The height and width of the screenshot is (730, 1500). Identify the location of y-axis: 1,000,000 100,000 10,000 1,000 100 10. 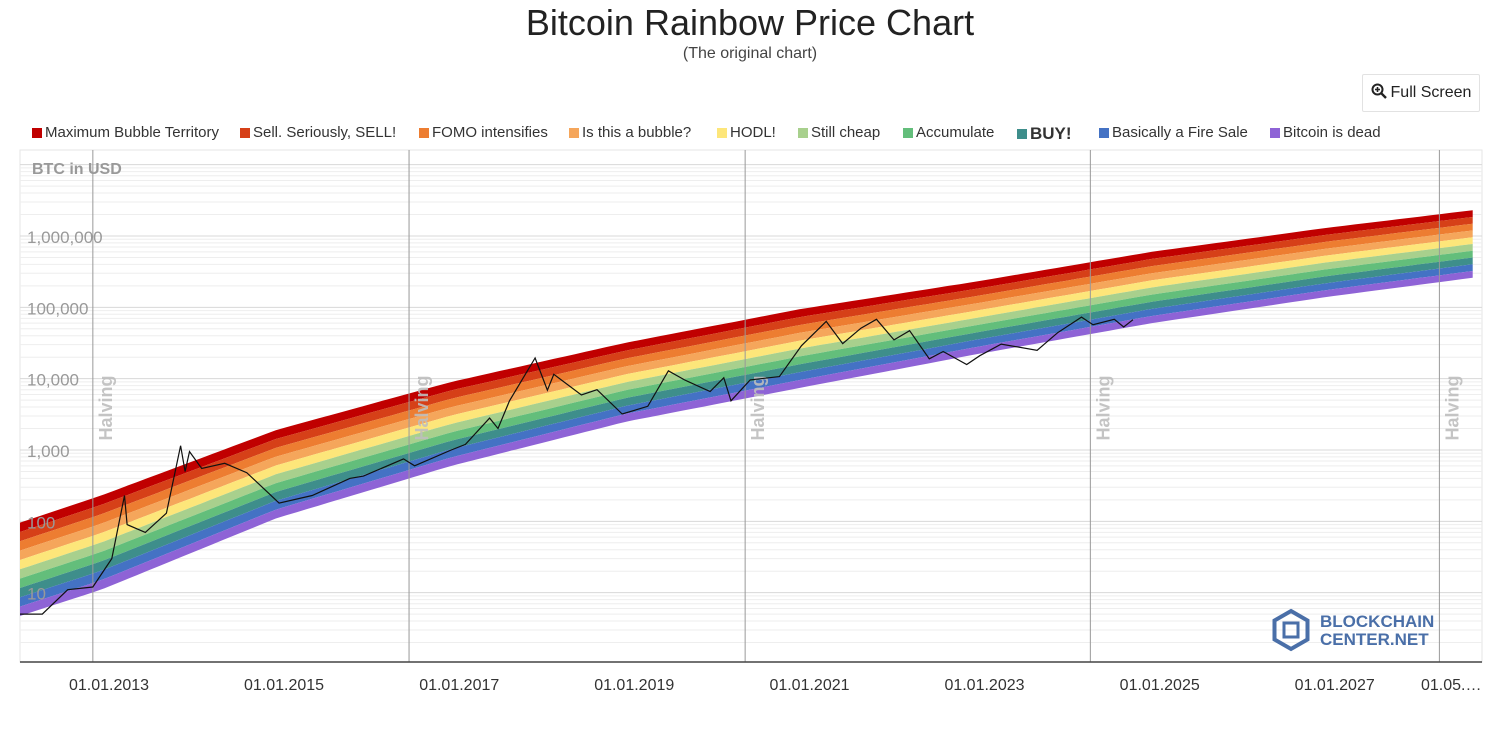
(65, 416).